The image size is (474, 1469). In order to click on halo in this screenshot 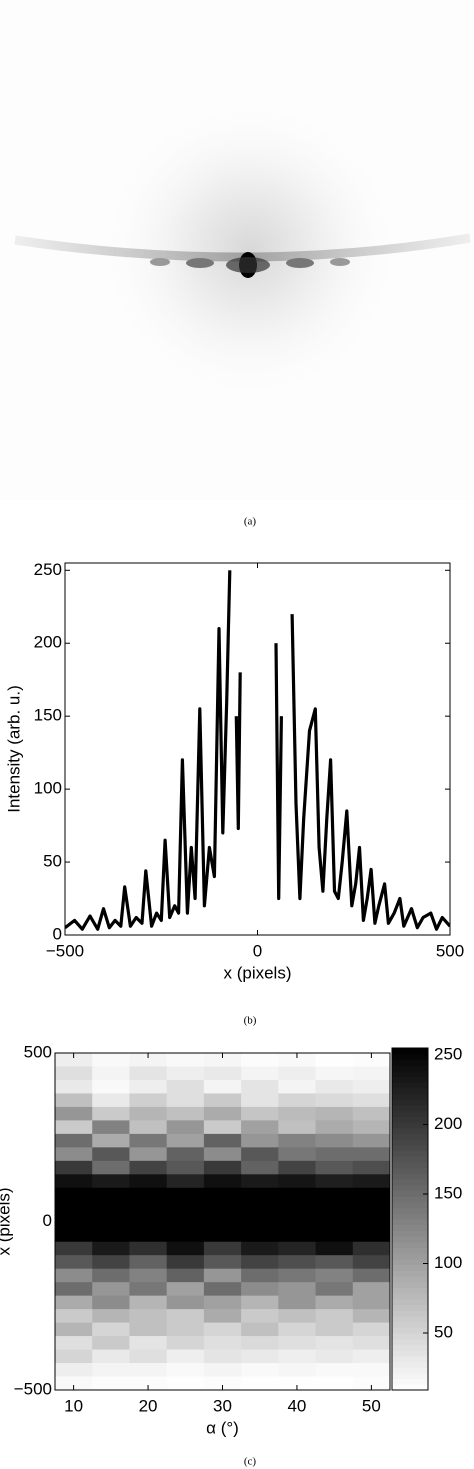, I will do `click(250, 250)`.